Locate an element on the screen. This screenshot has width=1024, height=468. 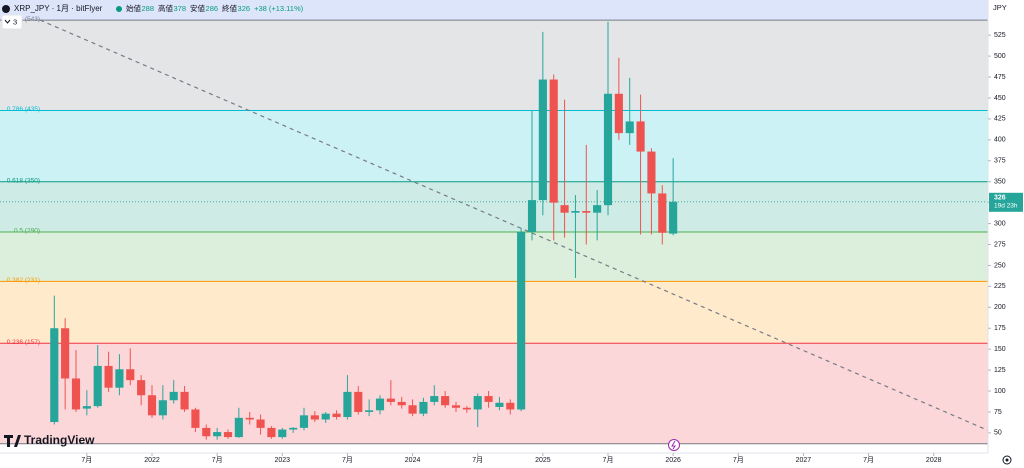
symbol-icon is located at coordinates (6, 9).